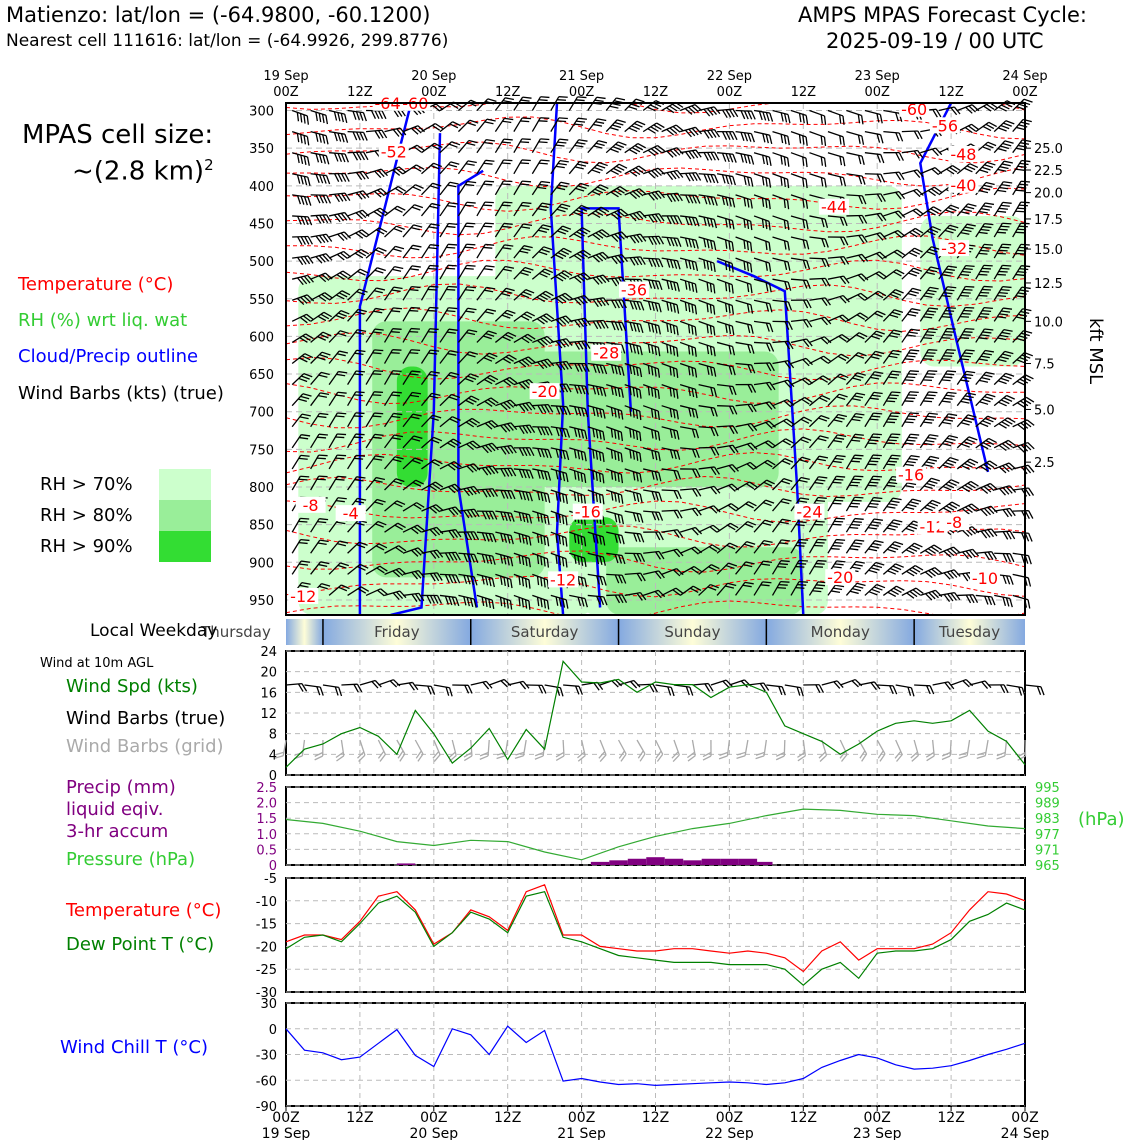  I want to click on top-date-label: 23 Sep, so click(877, 76).